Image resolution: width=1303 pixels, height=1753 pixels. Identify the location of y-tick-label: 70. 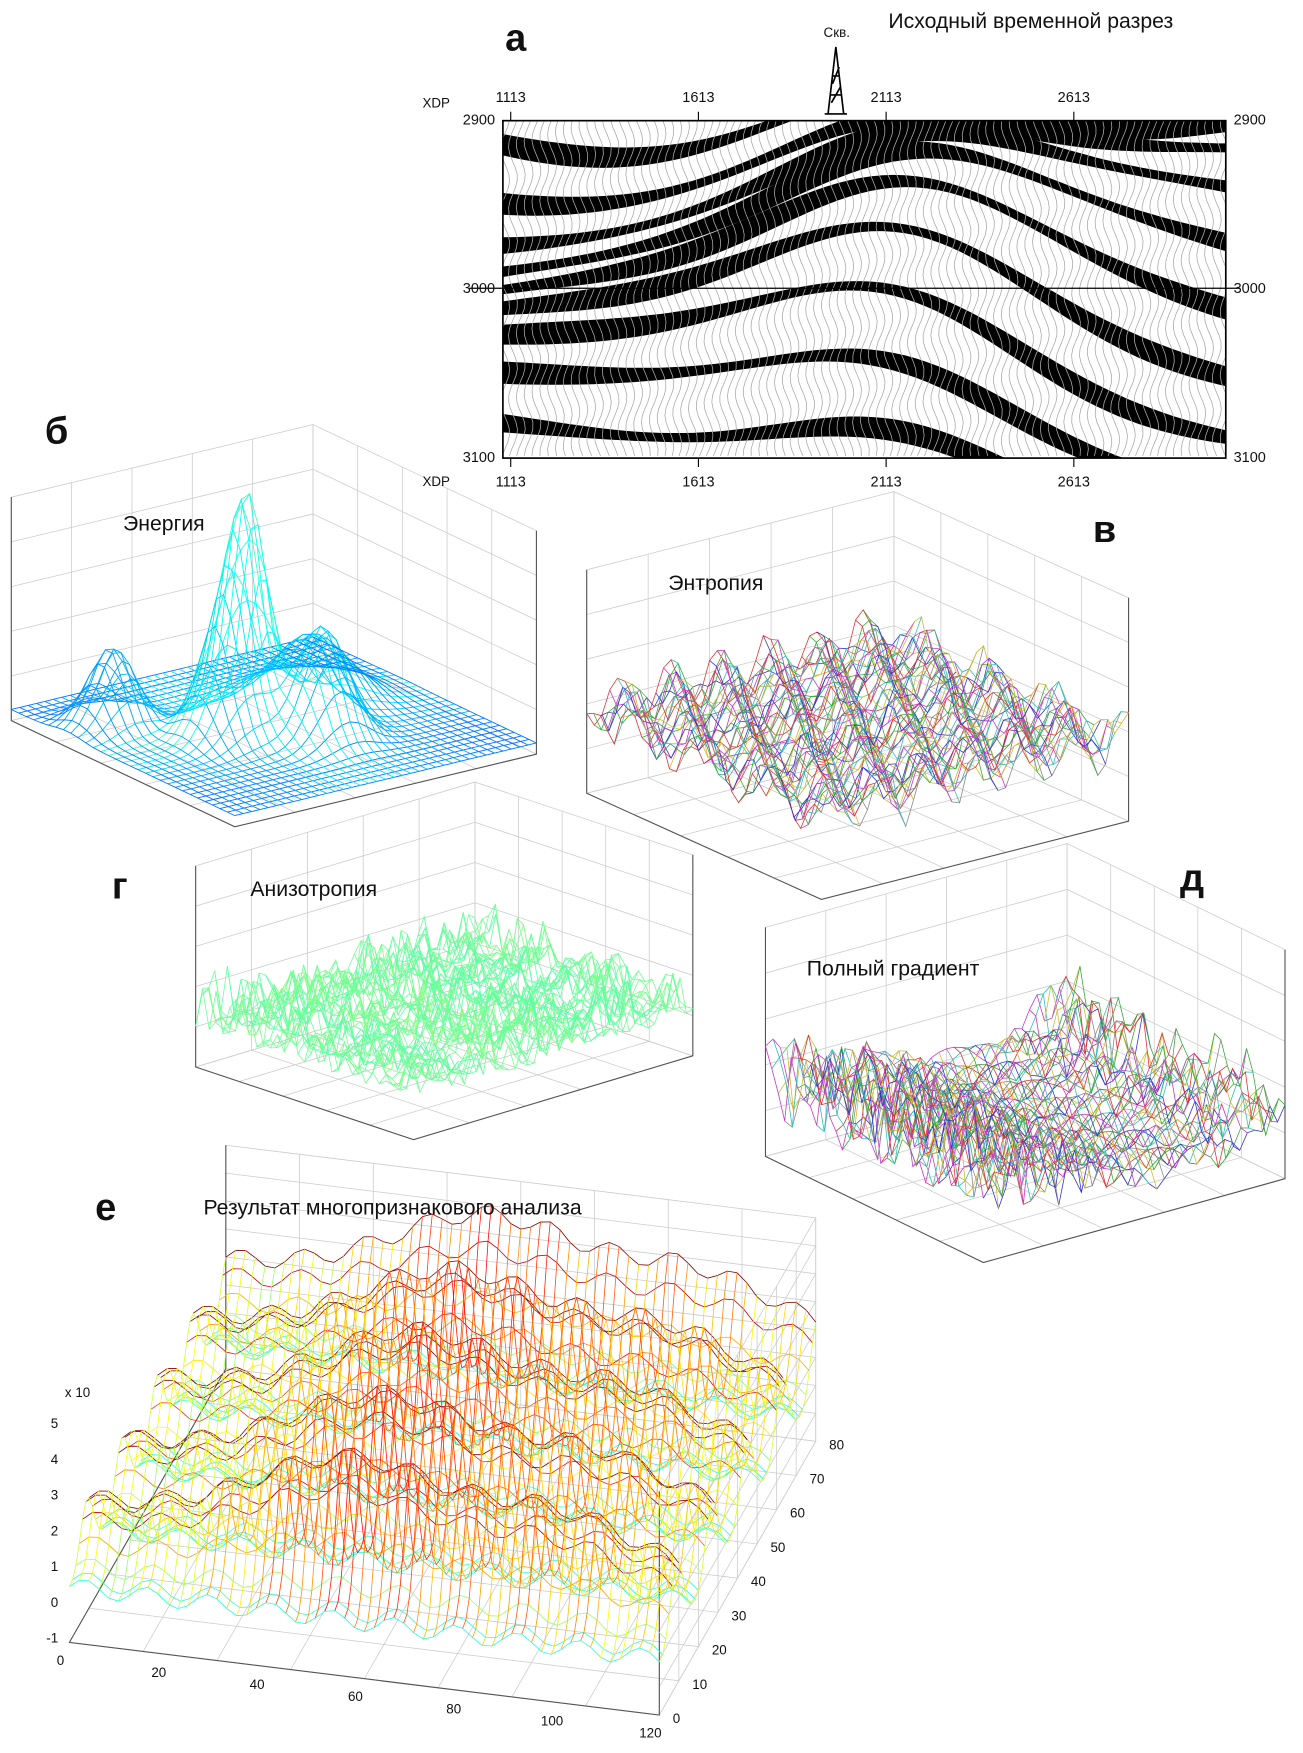
(817, 1479).